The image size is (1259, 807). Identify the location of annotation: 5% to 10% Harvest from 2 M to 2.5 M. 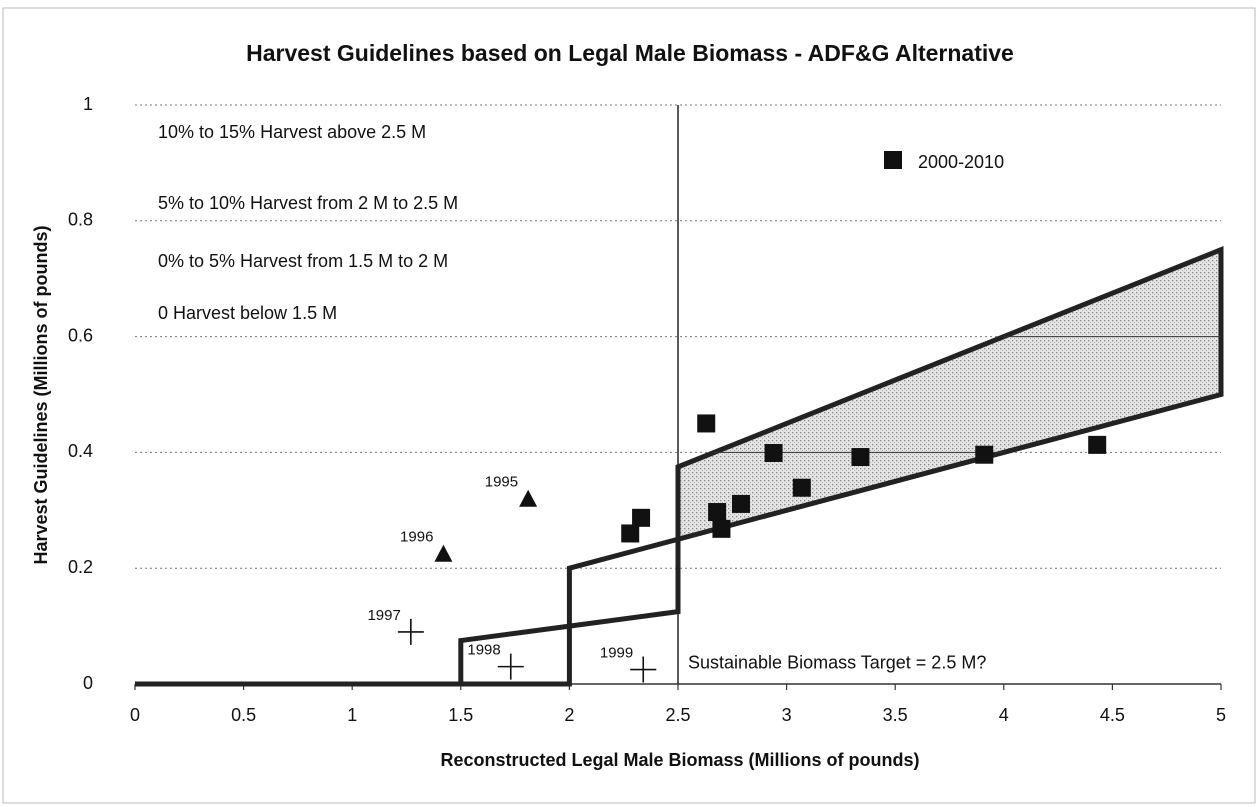
(308, 203).